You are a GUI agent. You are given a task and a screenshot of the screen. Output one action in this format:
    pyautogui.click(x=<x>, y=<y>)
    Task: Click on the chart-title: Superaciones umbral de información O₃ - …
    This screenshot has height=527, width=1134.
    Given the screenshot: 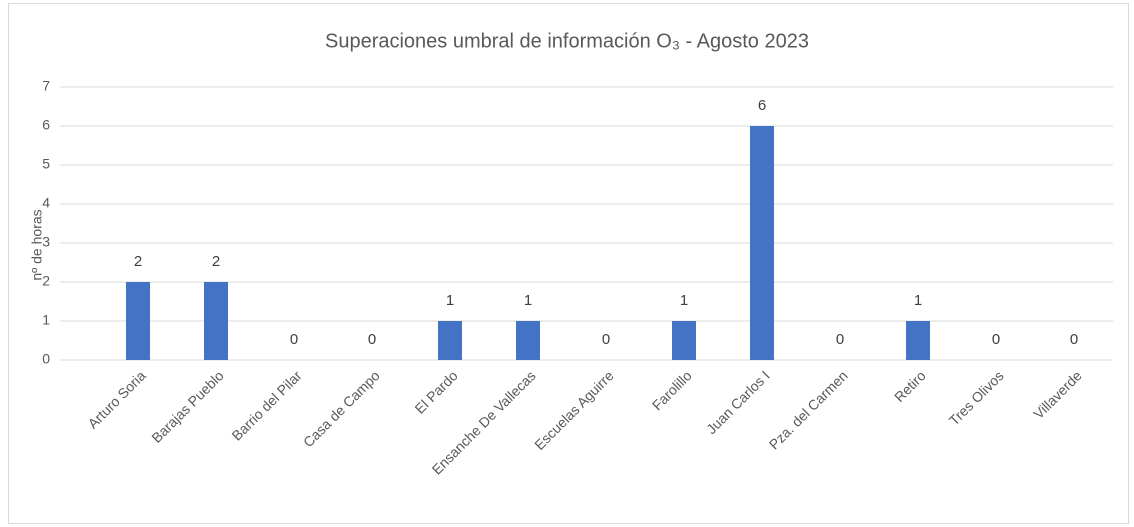 What is the action you would take?
    pyautogui.click(x=567, y=41)
    